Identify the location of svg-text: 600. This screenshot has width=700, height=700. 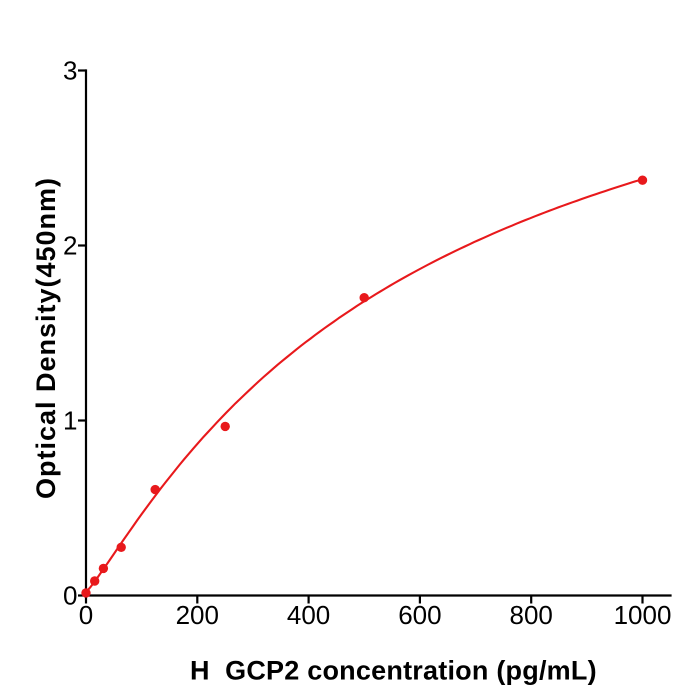
(419, 615).